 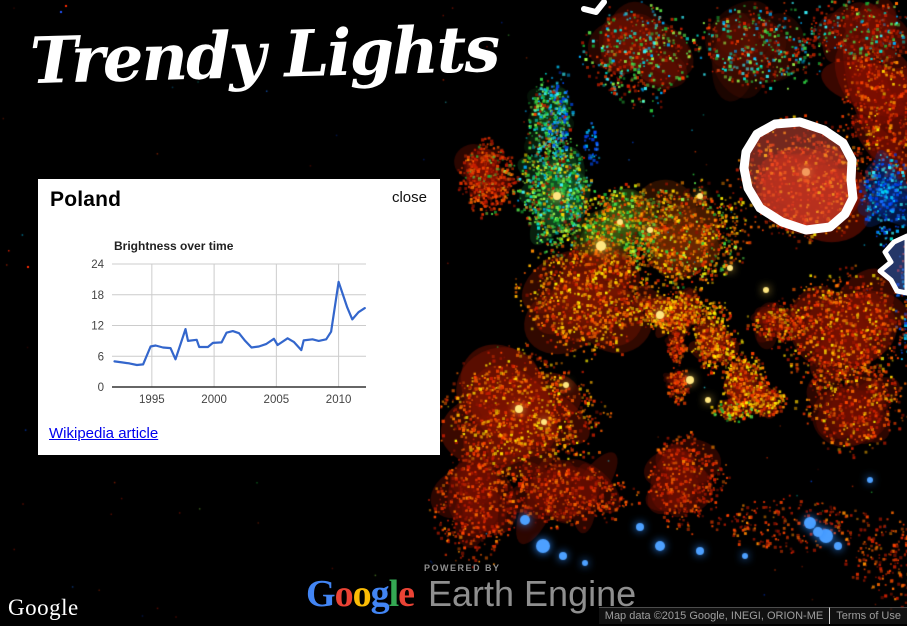 What do you see at coordinates (101, 357) in the screenshot?
I see `svg-text: 6` at bounding box center [101, 357].